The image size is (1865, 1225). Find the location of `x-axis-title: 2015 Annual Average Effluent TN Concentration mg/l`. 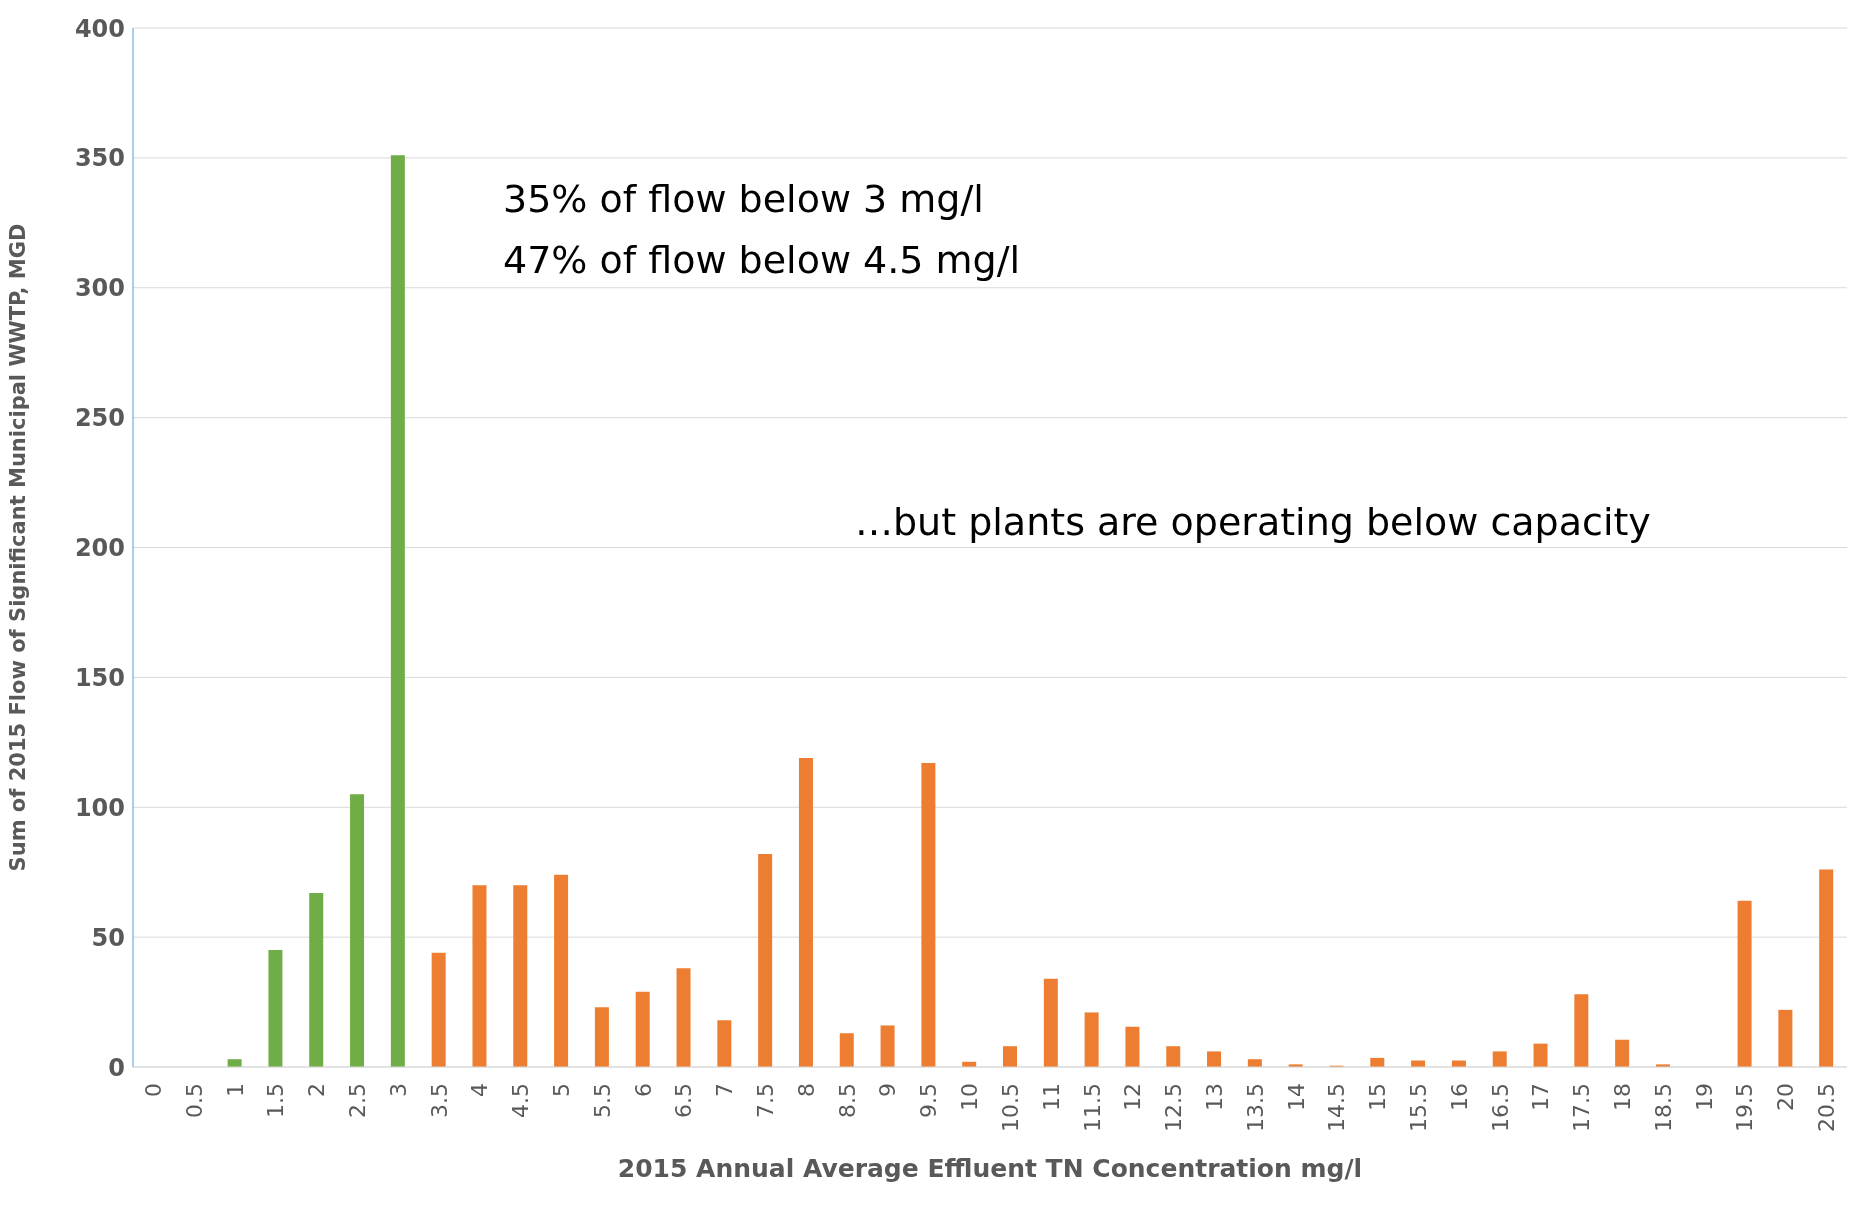

x-axis-title: 2015 Annual Average Effluent TN Concentration mg/l is located at coordinates (990, 1168).